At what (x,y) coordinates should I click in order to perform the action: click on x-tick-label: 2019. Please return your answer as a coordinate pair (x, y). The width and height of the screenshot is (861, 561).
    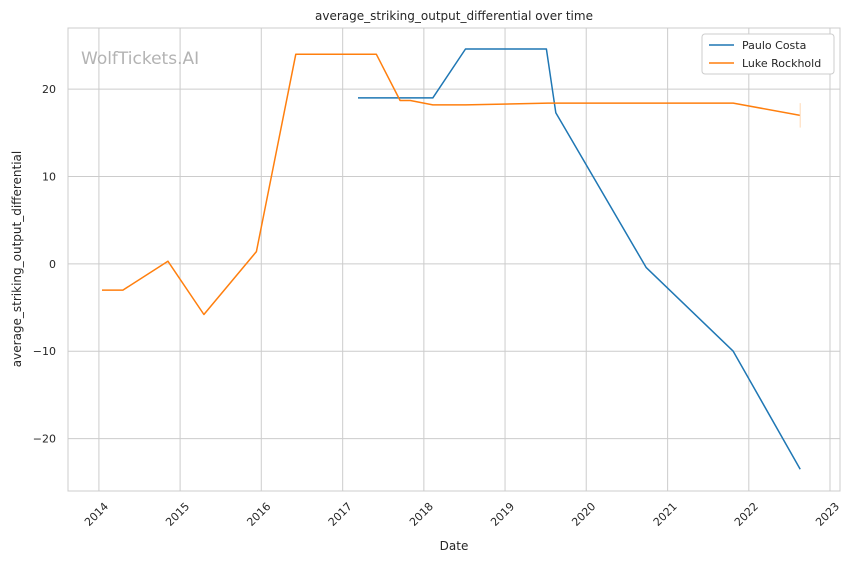
    Looking at the image, I should click on (502, 514).